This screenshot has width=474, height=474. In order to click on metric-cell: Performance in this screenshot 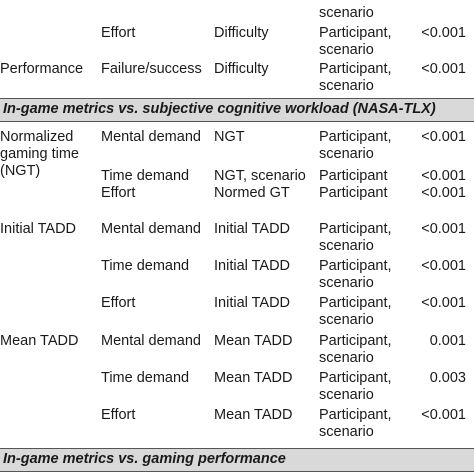, I will do `click(42, 69)`.